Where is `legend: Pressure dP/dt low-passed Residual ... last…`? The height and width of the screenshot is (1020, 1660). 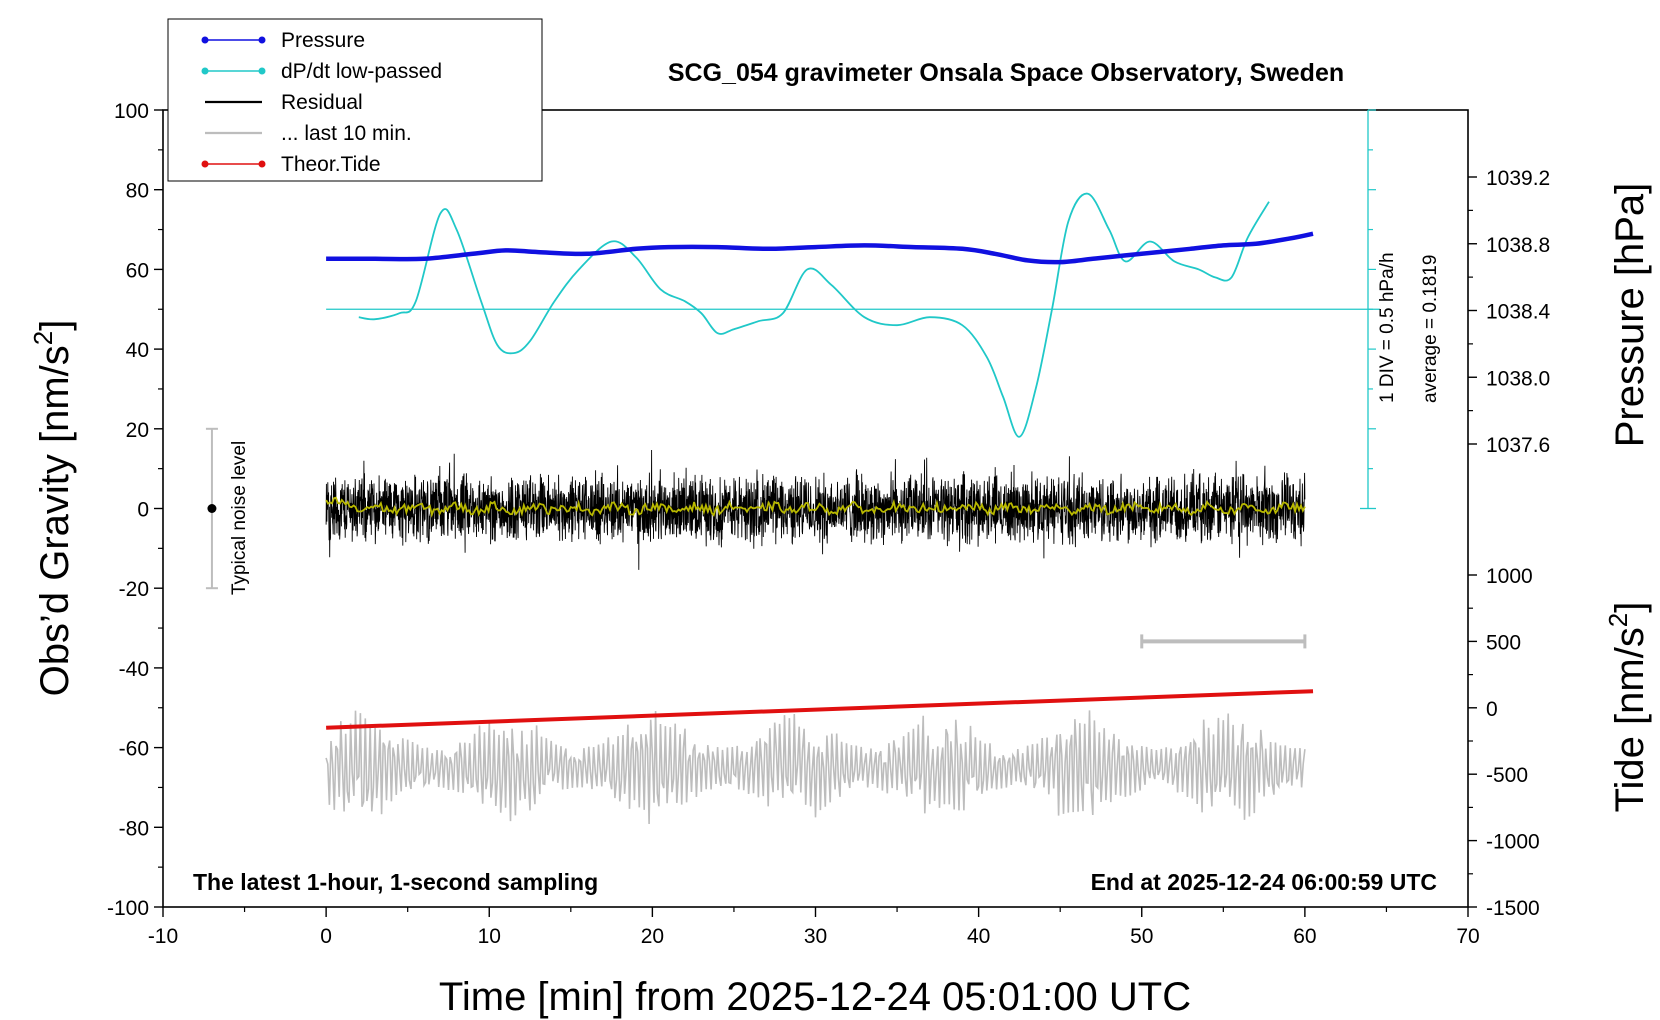 legend: Pressure dP/dt low-passed Residual ... last… is located at coordinates (355, 100).